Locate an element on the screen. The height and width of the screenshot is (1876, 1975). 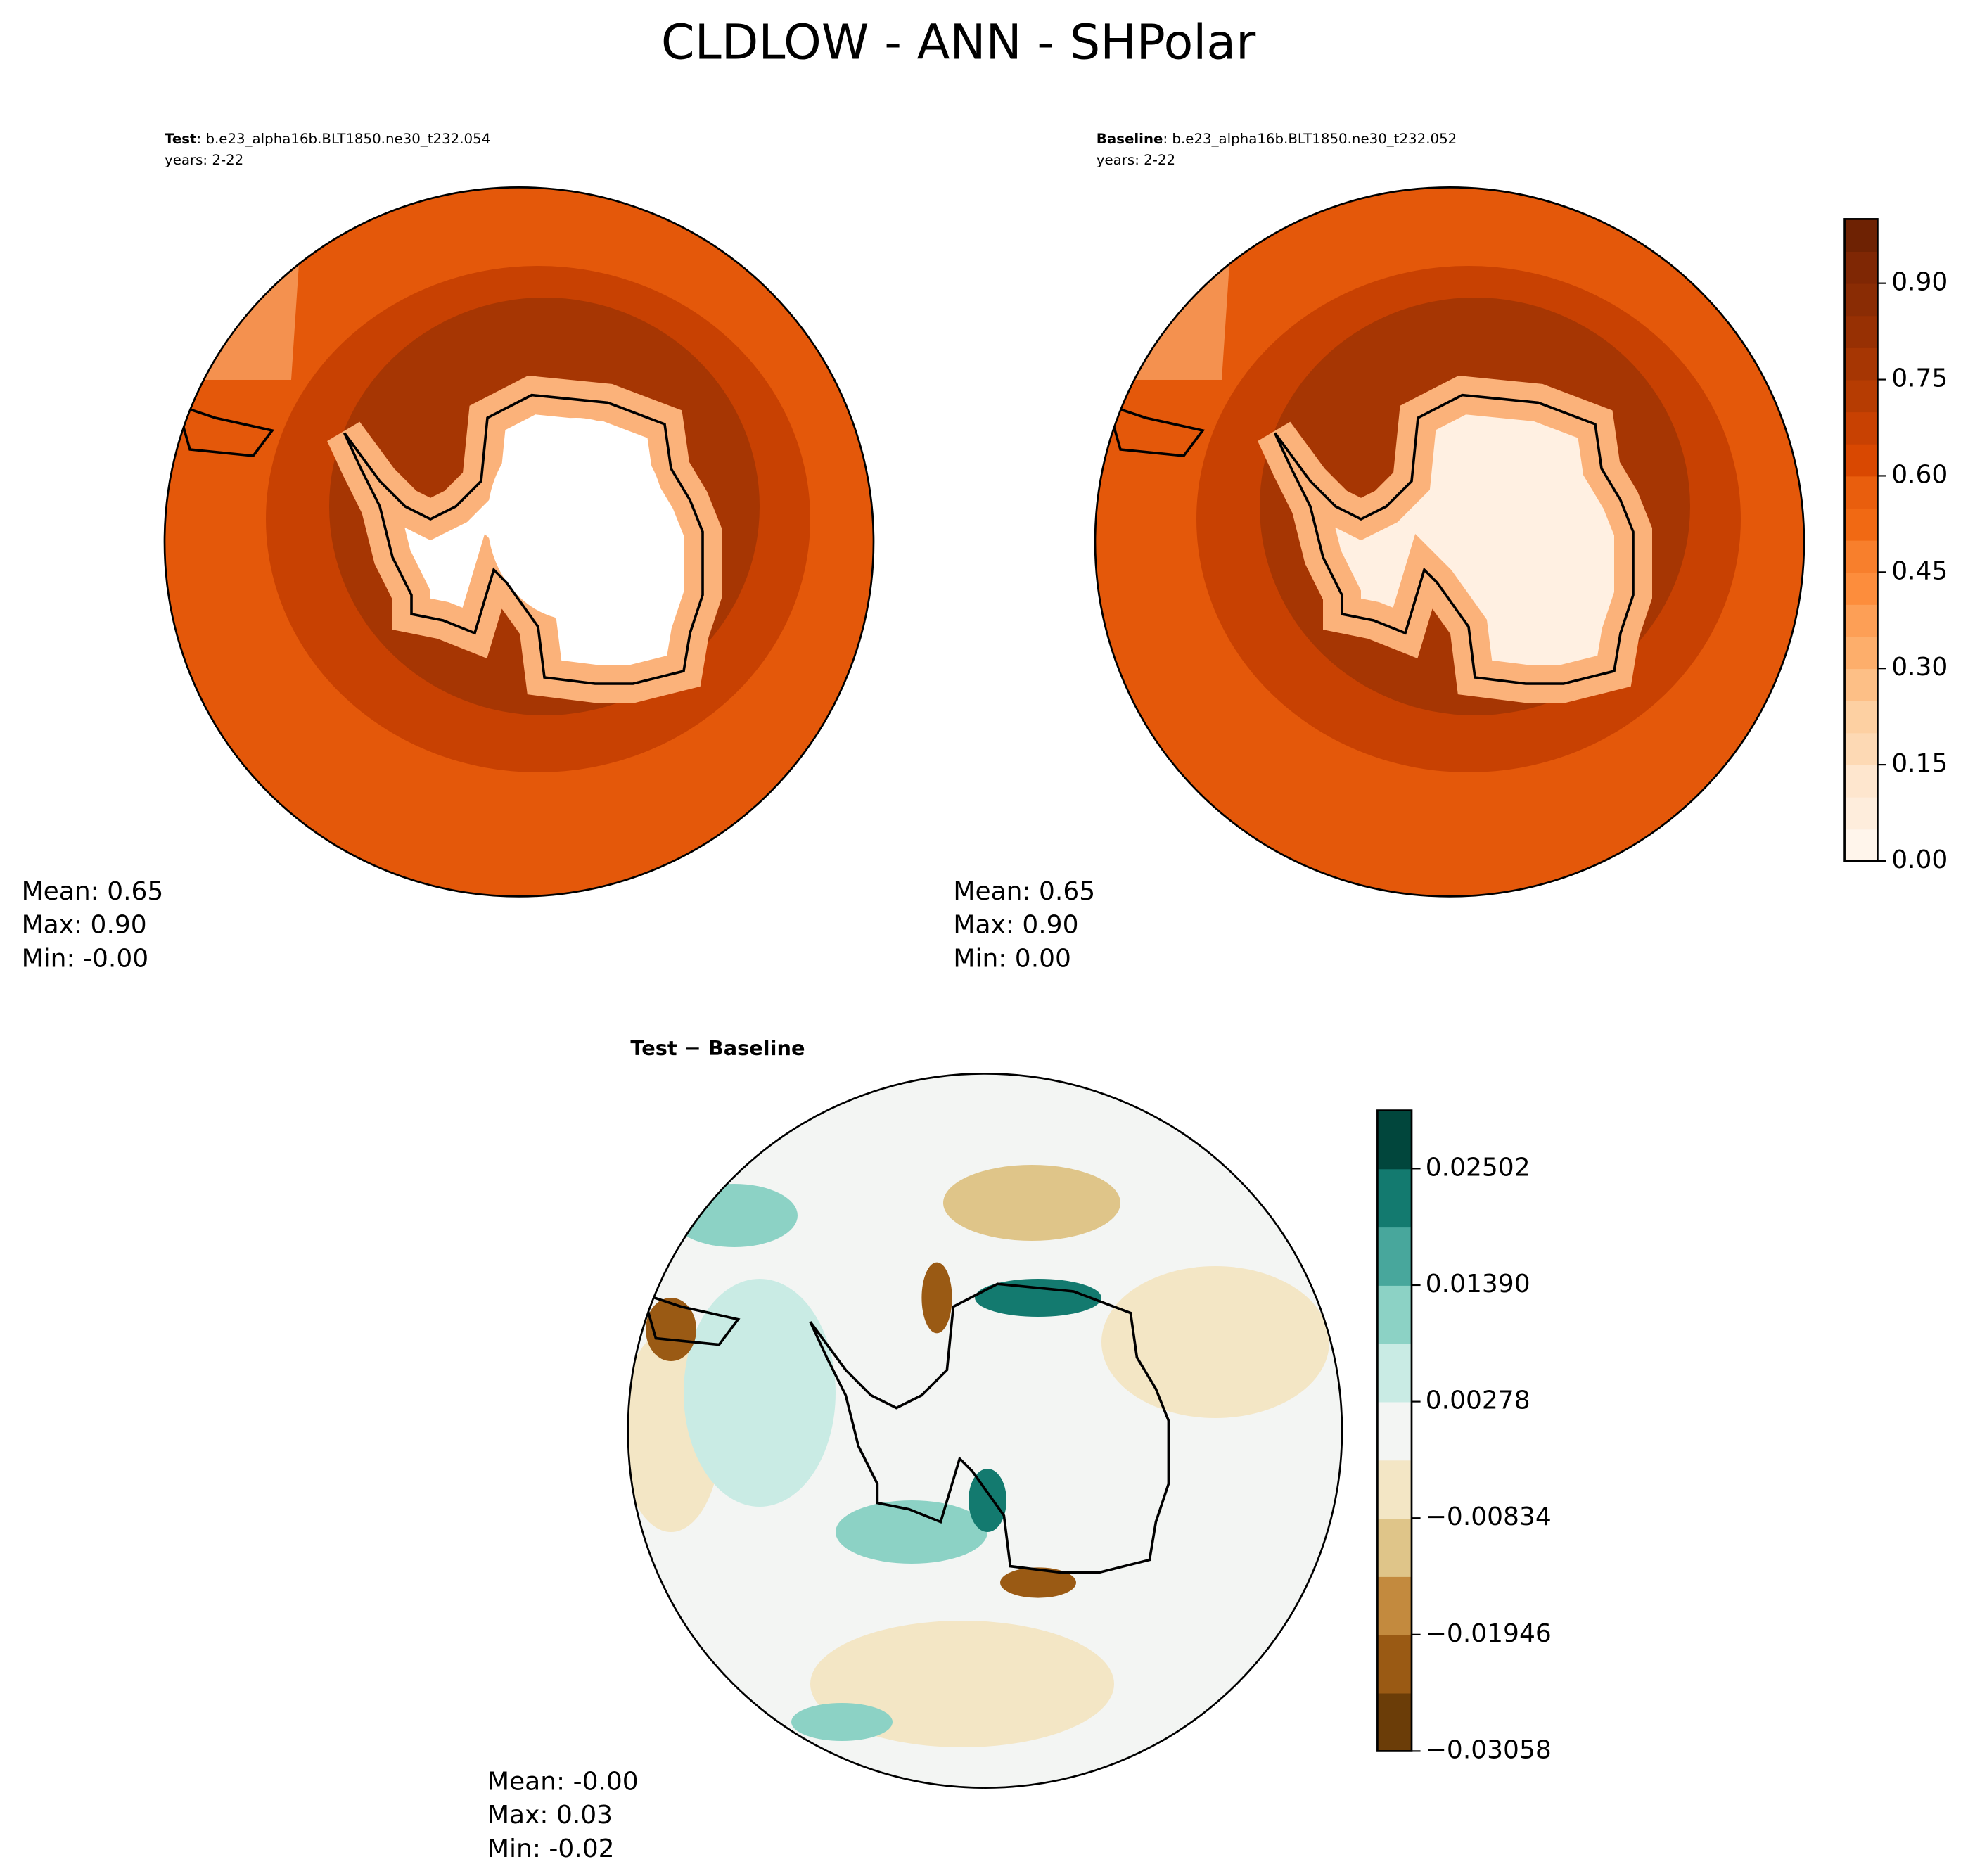
colorbar-tick-label: −0.01946 is located at coordinates (1489, 1633).